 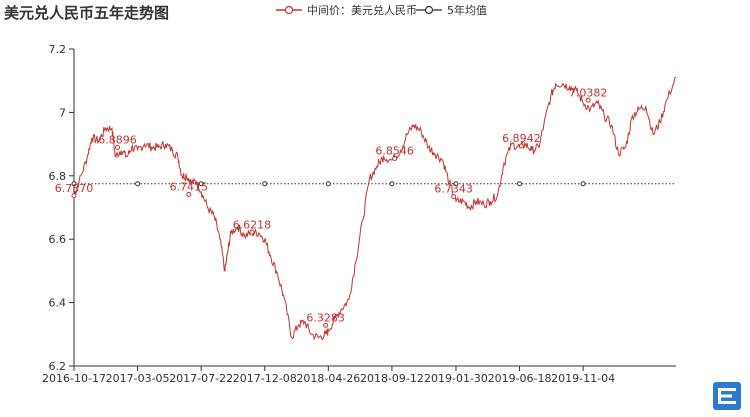 What do you see at coordinates (588, 92) in the screenshot?
I see `data-label: 7.0382` at bounding box center [588, 92].